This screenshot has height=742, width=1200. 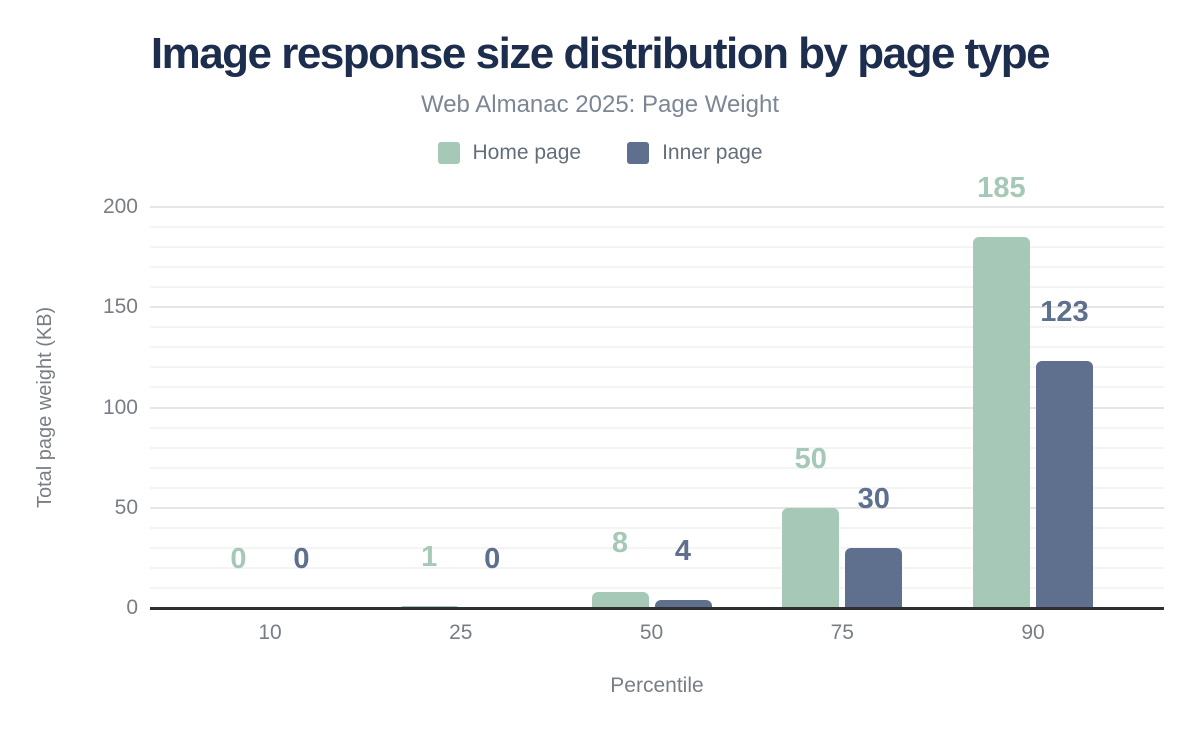 What do you see at coordinates (492, 559) in the screenshot?
I see `value-label-inner-page-p25: 0` at bounding box center [492, 559].